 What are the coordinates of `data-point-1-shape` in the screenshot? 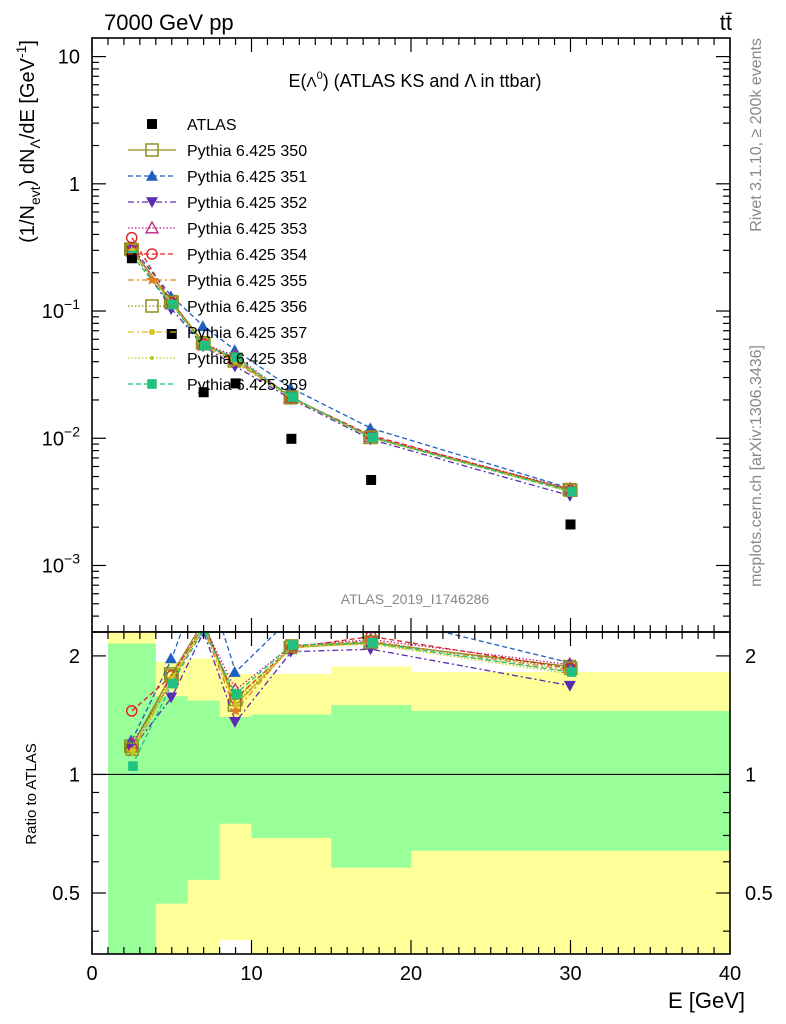 It's located at (171, 333).